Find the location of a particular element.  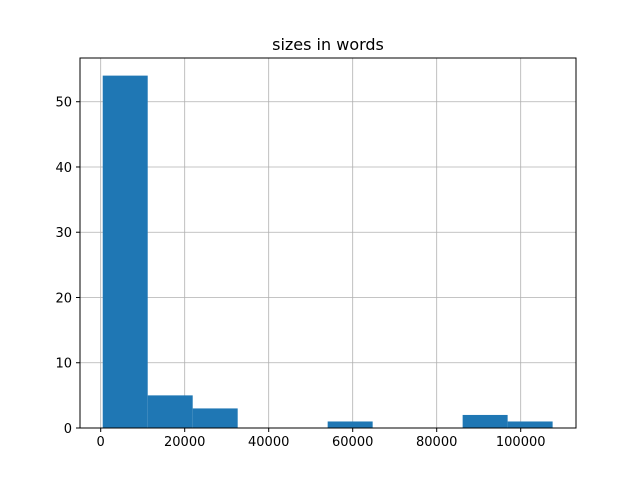

y-tick-label: 40 is located at coordinates (63, 168).